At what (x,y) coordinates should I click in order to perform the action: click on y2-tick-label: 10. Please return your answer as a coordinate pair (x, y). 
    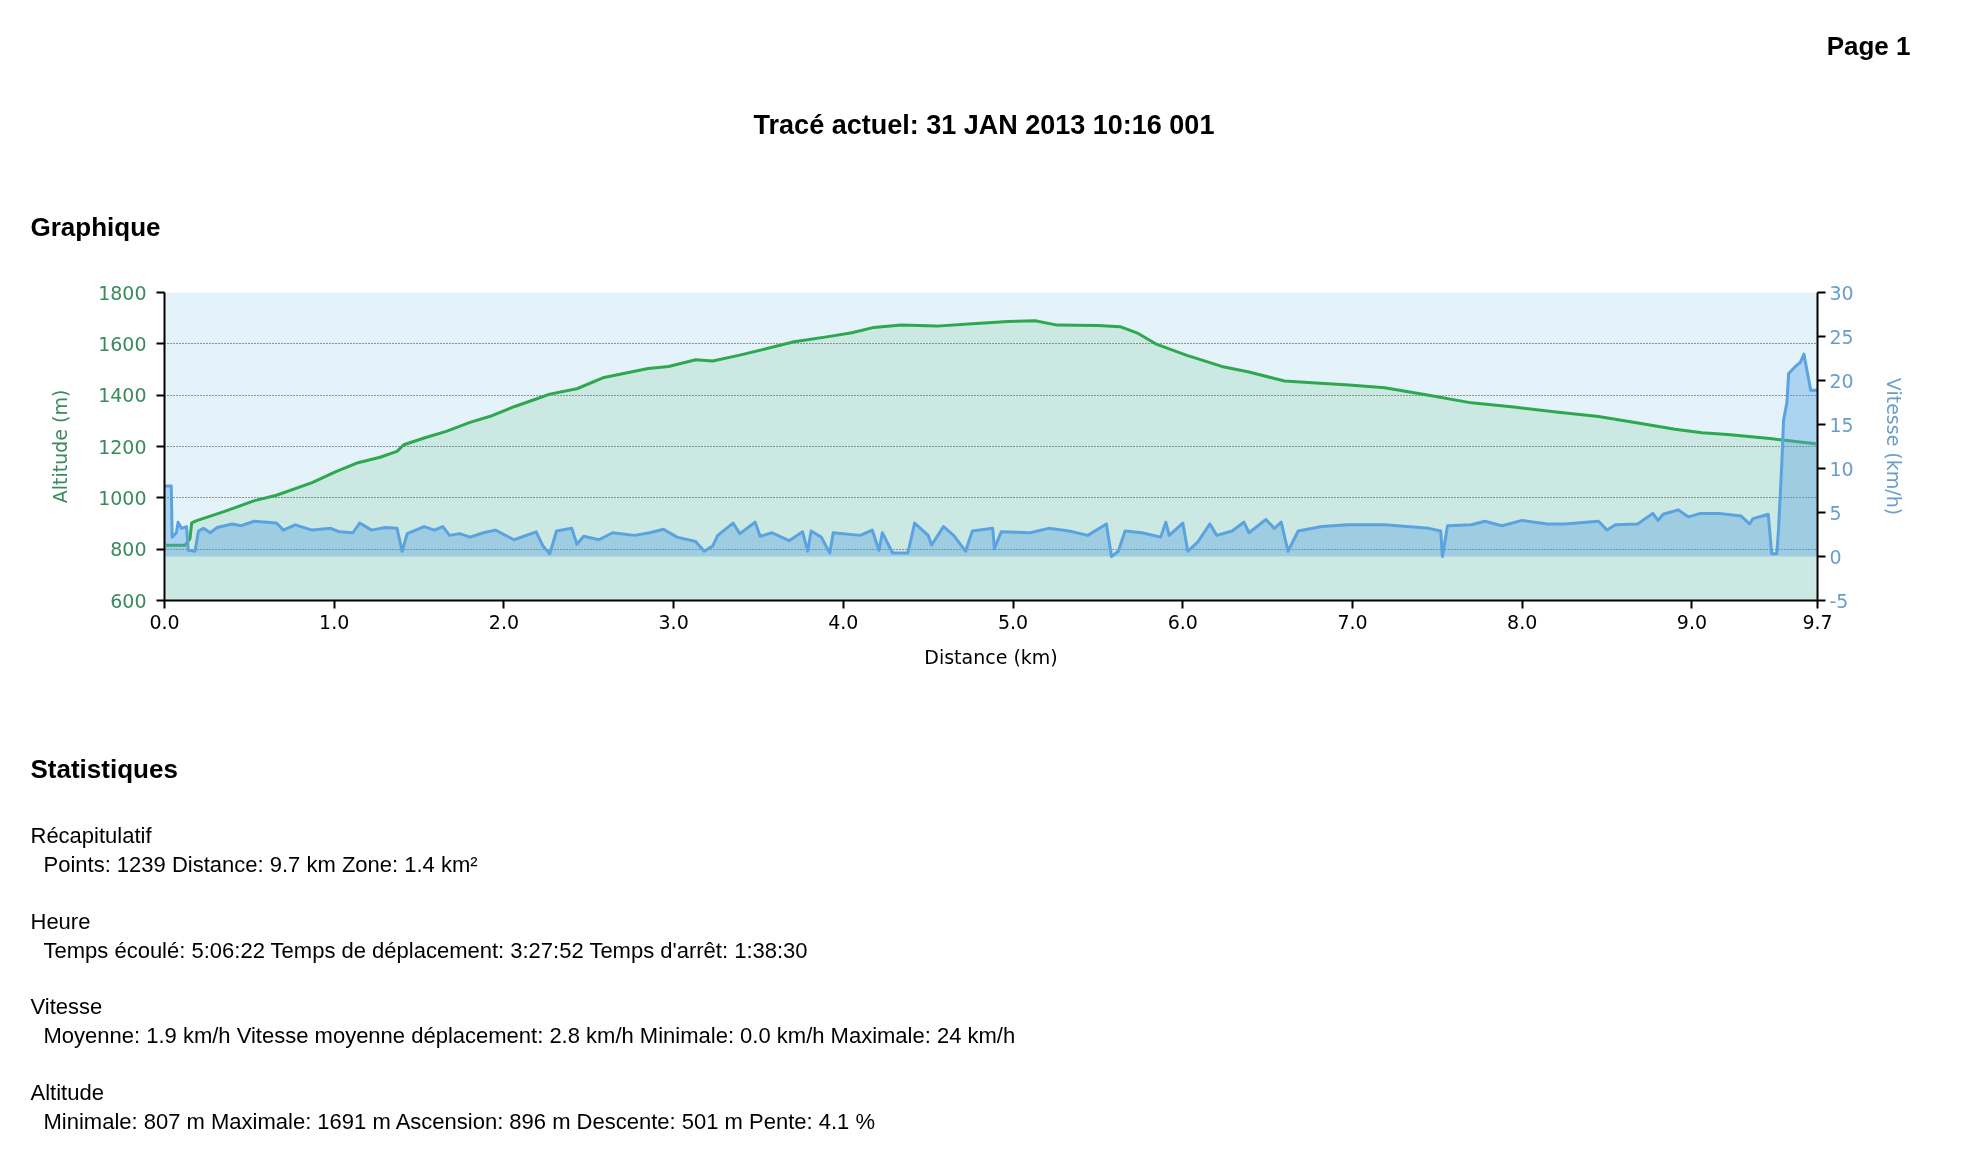
    Looking at the image, I should click on (1841, 468).